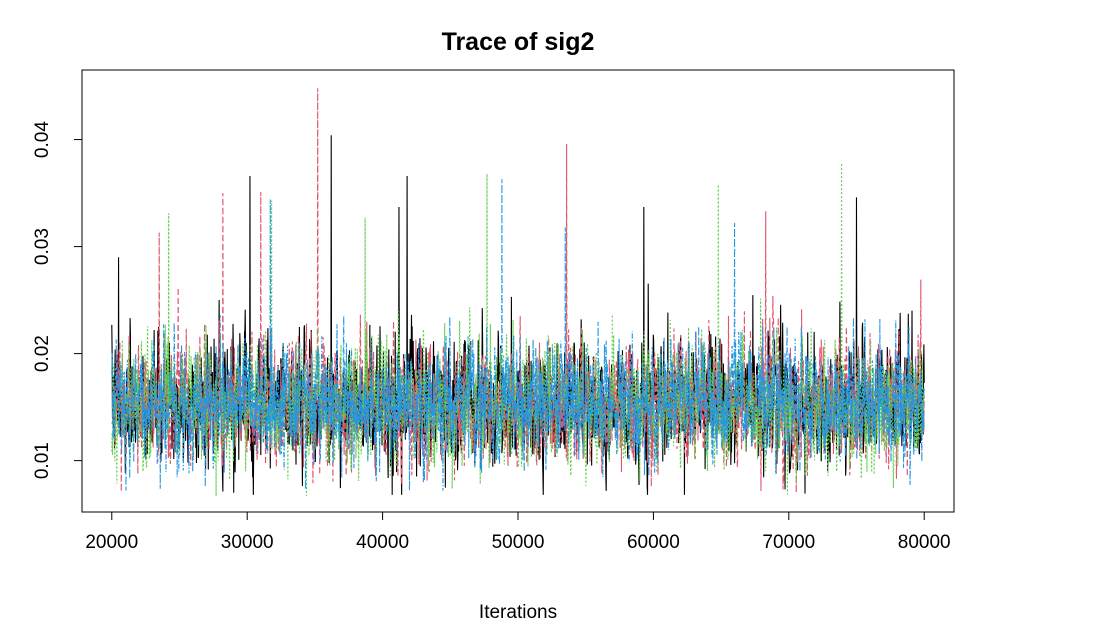  Describe the element at coordinates (42, 353) in the screenshot. I see `y-tick-label: 0.02` at that location.